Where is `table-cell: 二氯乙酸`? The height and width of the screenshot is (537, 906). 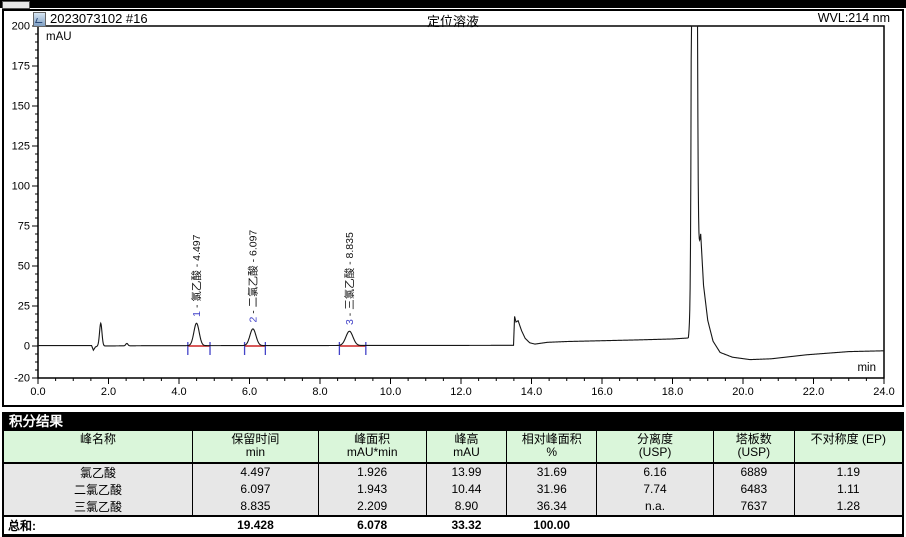
table-cell: 二氯乙酸 is located at coordinates (98, 489).